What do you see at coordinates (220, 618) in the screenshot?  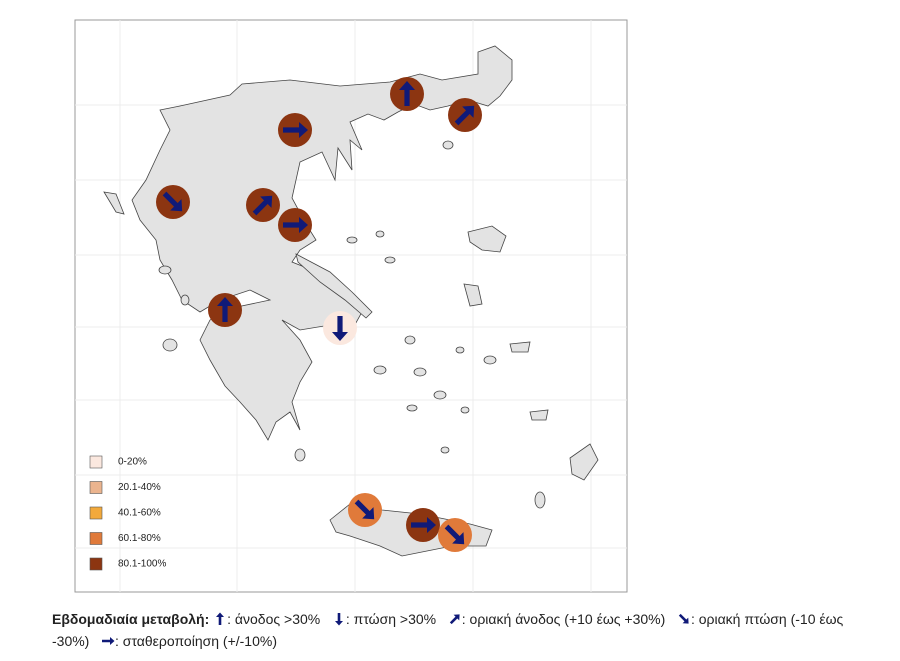 I see `icon-up` at bounding box center [220, 618].